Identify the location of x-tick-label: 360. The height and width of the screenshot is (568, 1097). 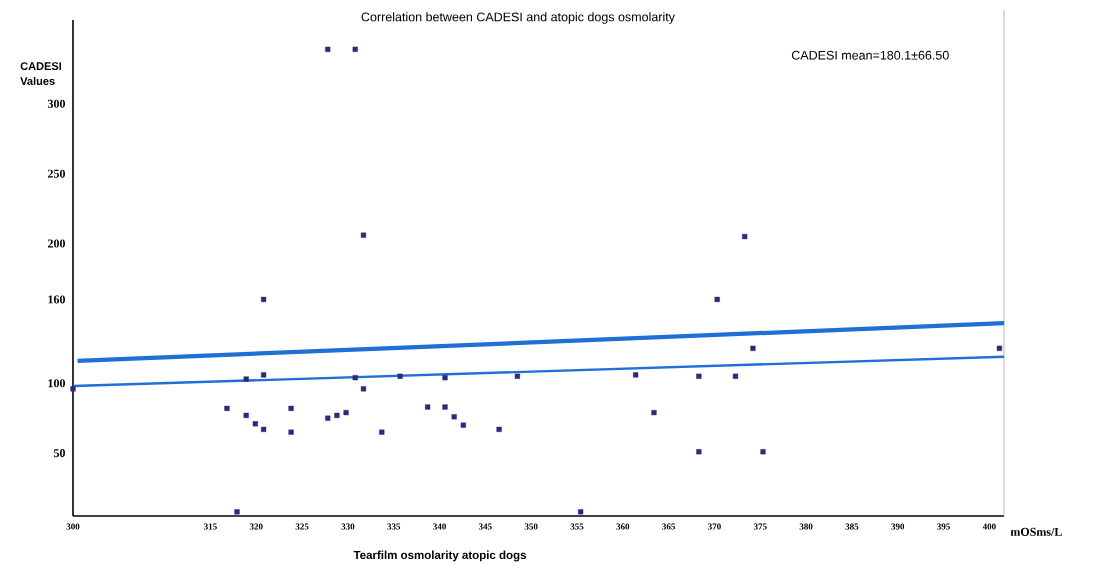
(623, 526).